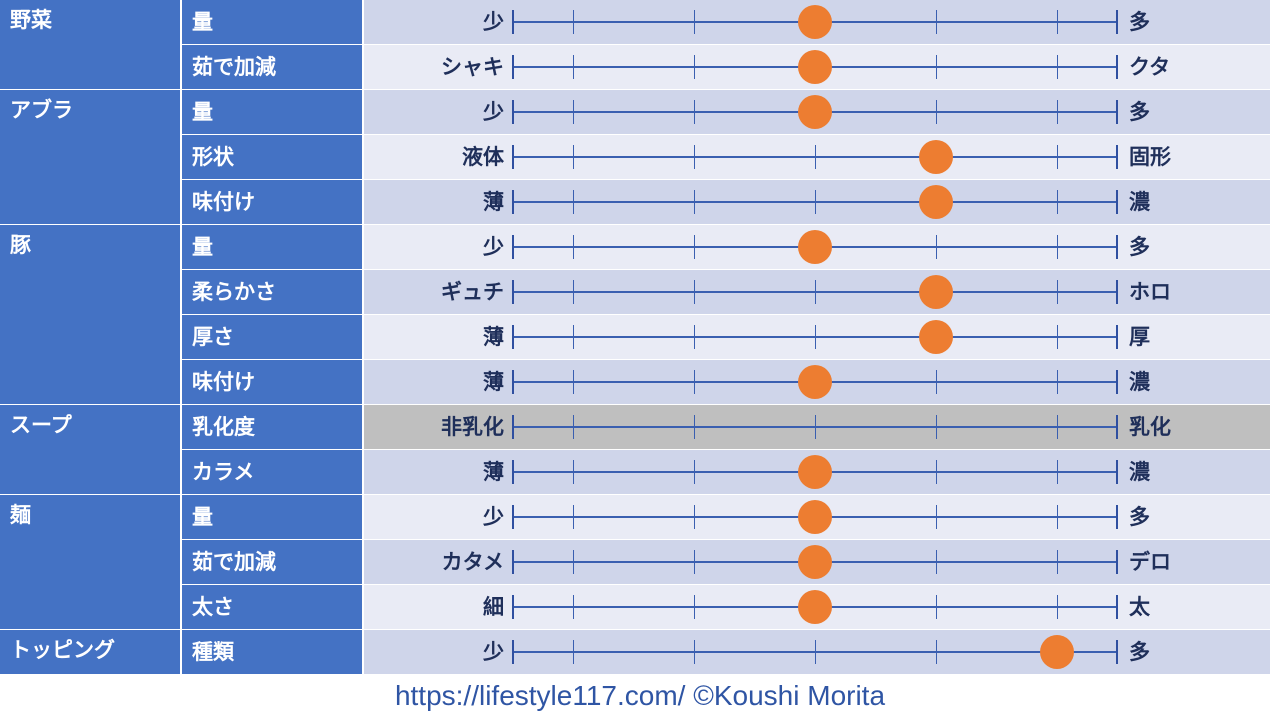 This screenshot has height=720, width=1280. I want to click on scale-min-label: カタメ, so click(472, 562).